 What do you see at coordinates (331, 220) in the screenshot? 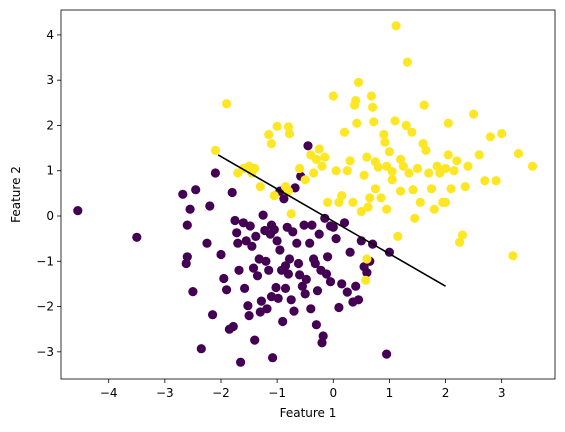
I see `decision-boundary-line` at bounding box center [331, 220].